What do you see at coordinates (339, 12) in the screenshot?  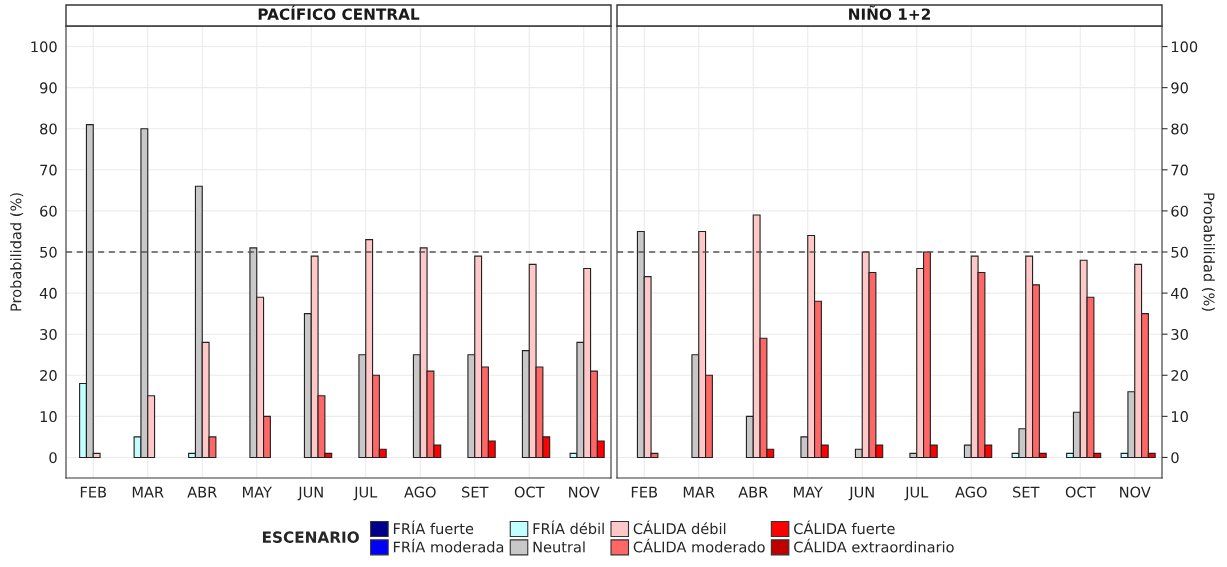 I see `chart-title: PACÍFICO CENTRAL` at bounding box center [339, 12].